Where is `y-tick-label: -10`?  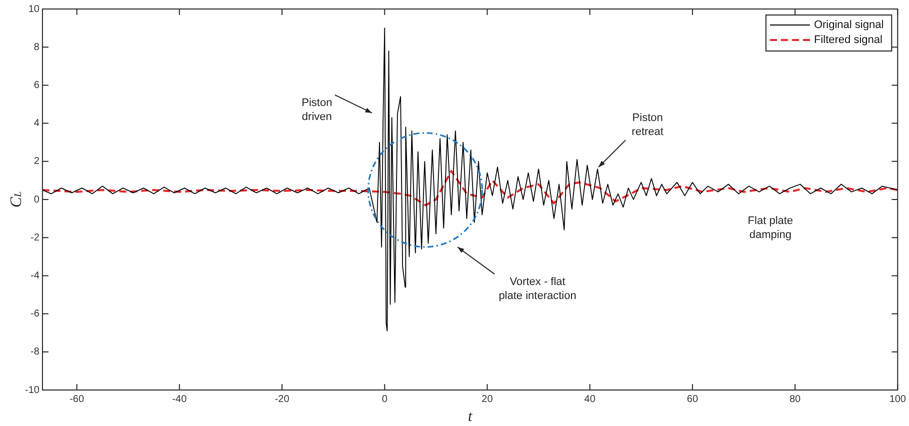
y-tick-label: -10 is located at coordinates (32, 390).